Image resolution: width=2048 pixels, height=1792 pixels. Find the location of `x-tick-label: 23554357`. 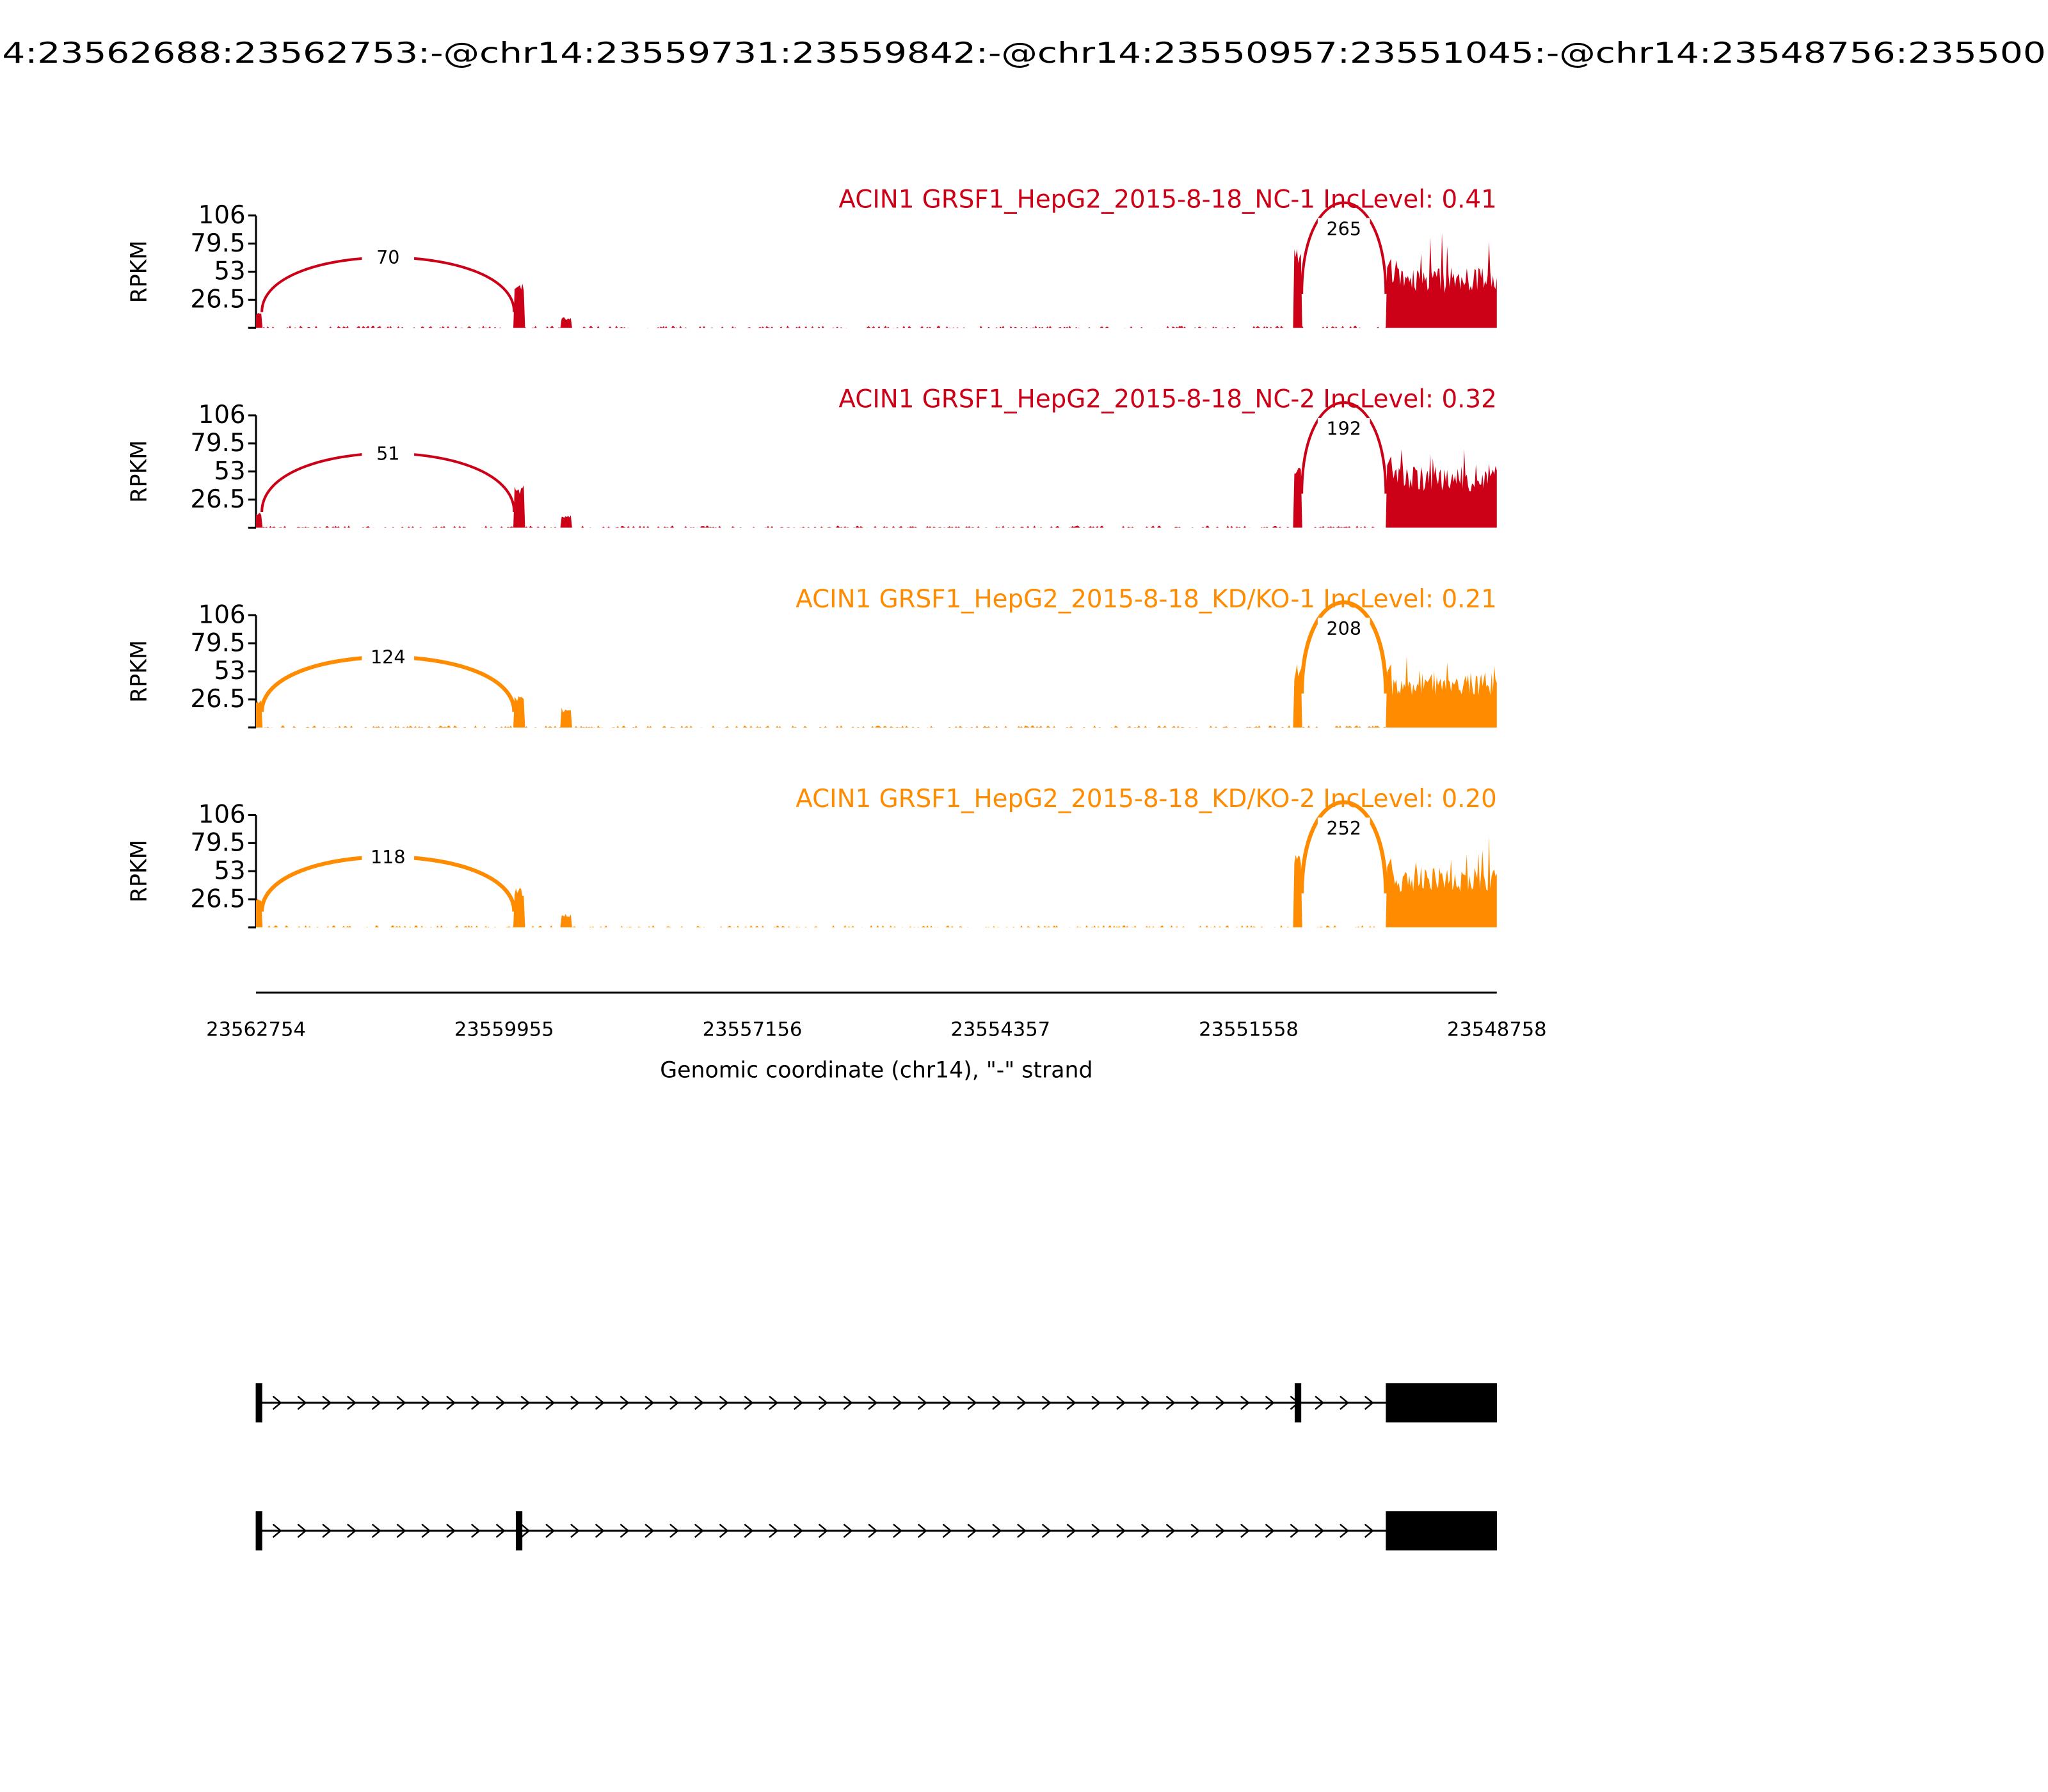

x-tick-label: 23554357 is located at coordinates (1000, 1029).